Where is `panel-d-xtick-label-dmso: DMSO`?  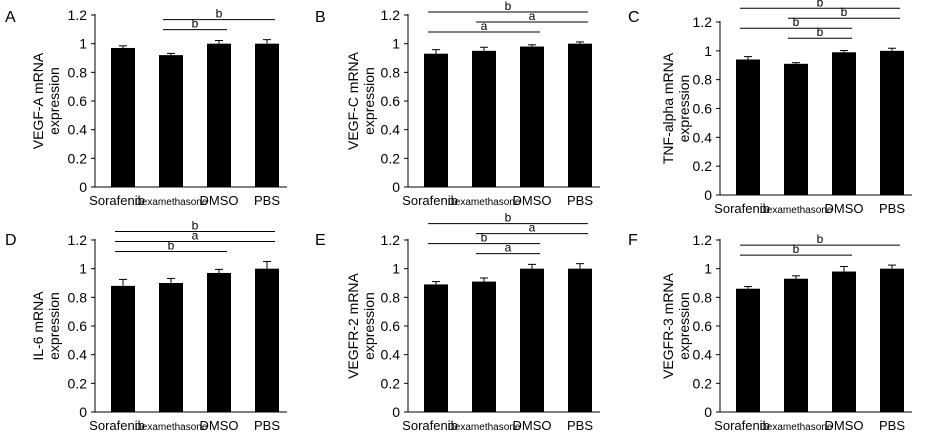
panel-d-xtick-label-dmso: DMSO is located at coordinates (219, 425).